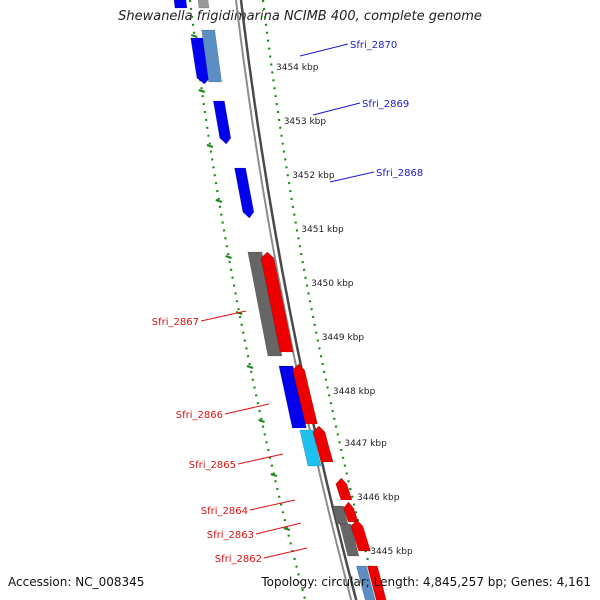 The image size is (600, 600). Describe the element at coordinates (332, 284) in the screenshot. I see `tick-label: 3450 kbp` at that location.